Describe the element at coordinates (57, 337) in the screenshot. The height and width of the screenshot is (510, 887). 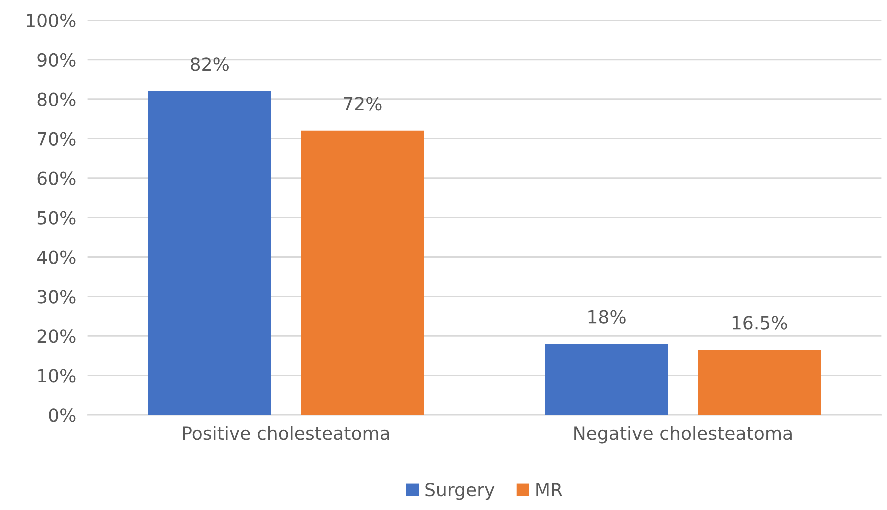
I see `y-tick-label: 20%` at that location.